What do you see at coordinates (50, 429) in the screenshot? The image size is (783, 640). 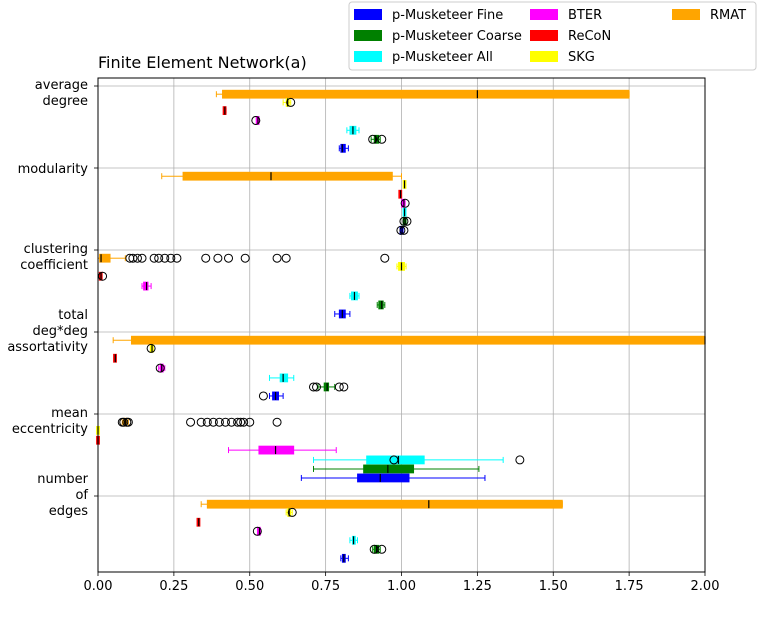 I see `category-label: eccentricity` at bounding box center [50, 429].